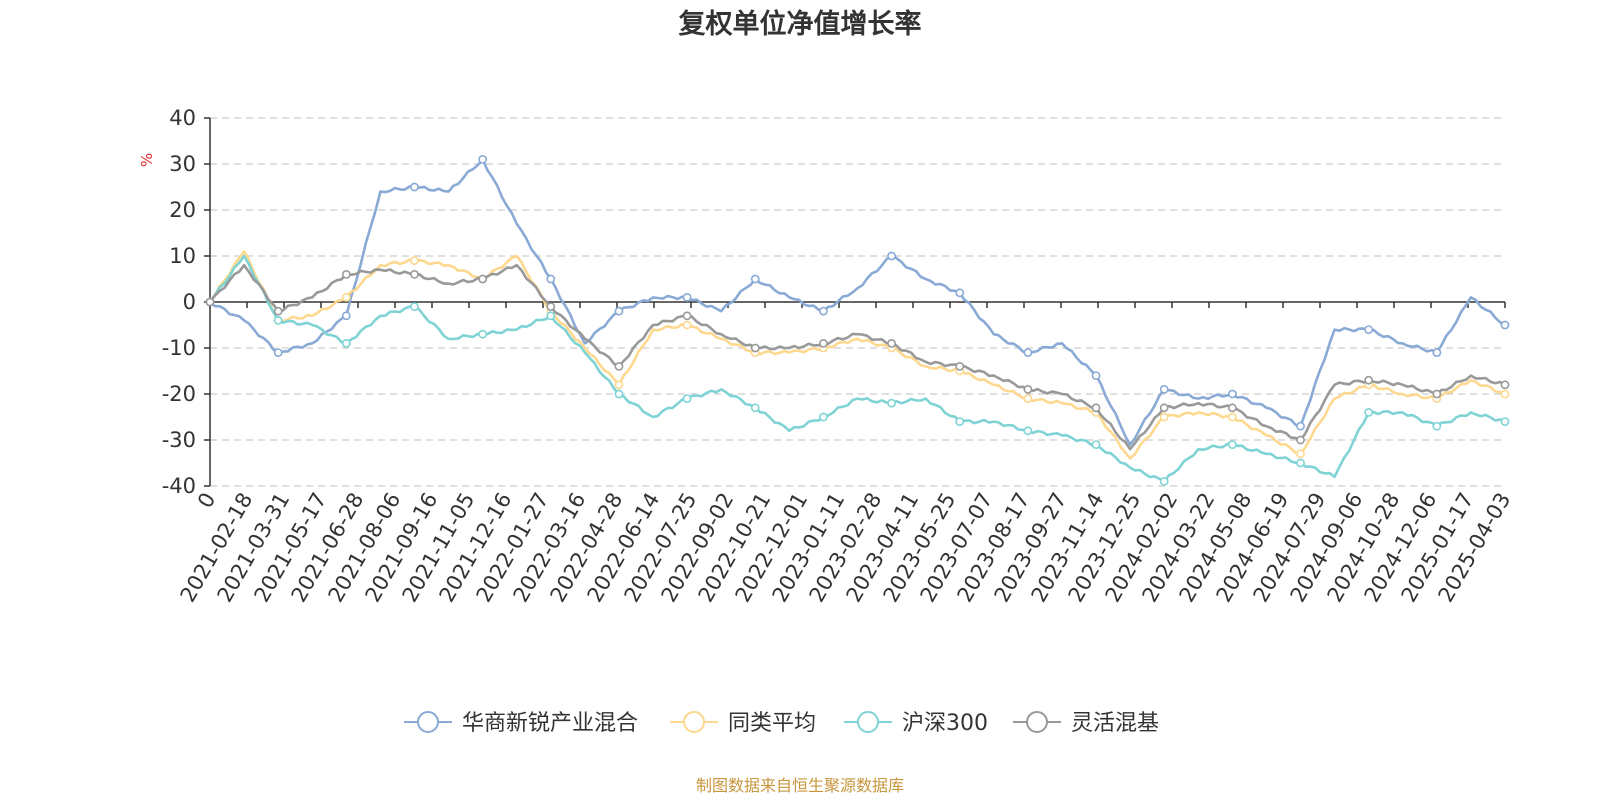 This screenshot has height=800, width=1600. Describe the element at coordinates (800, 785) in the screenshot. I see `footer-source: 制图数据来自恒生聚源数据库` at that location.